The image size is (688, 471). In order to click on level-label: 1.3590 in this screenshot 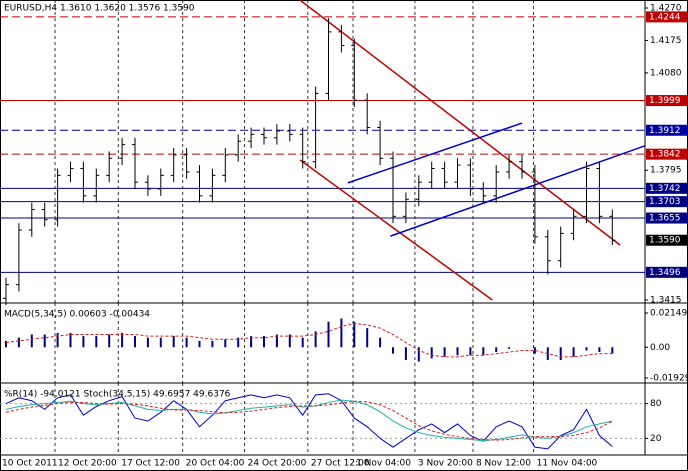, I will do `click(665, 241)`.